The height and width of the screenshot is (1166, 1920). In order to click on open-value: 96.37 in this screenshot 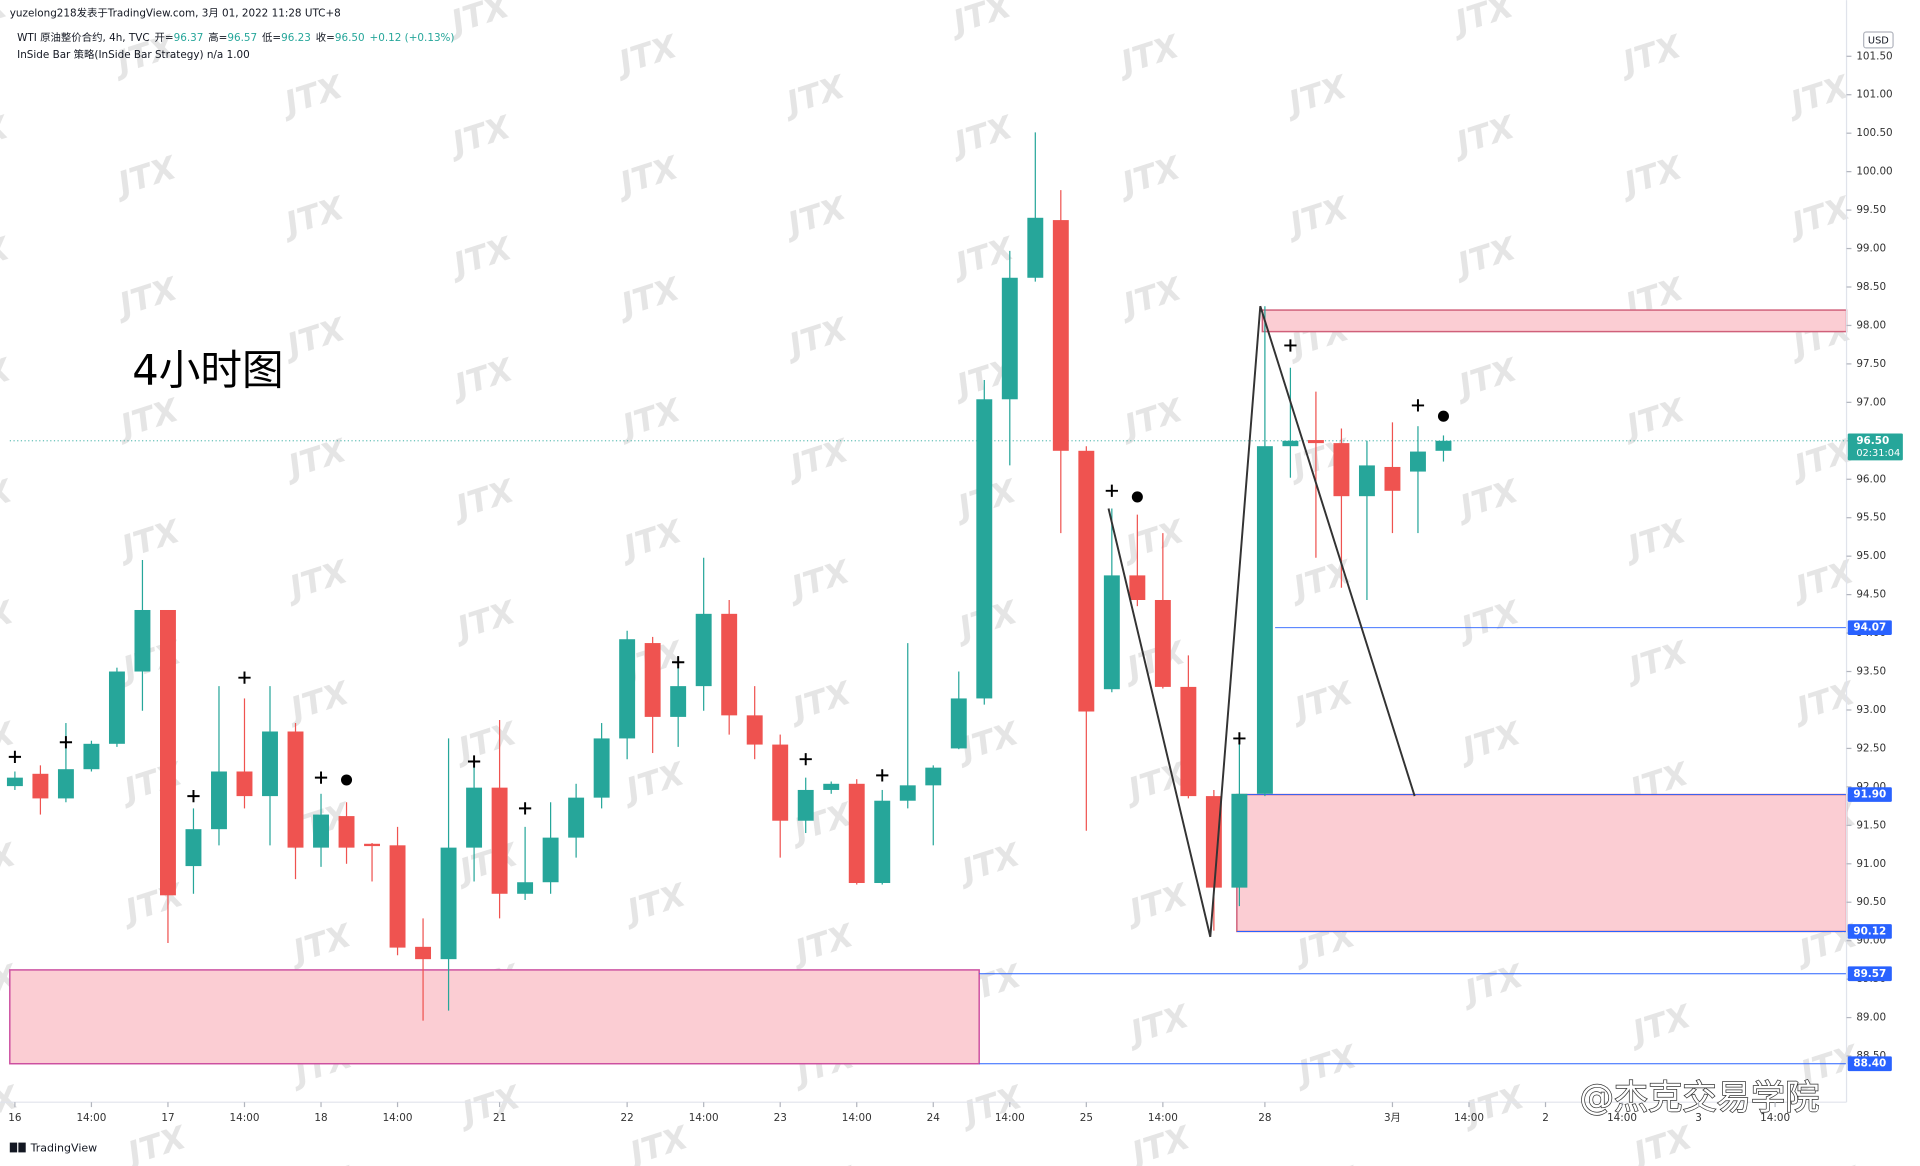, I will do `click(189, 38)`.